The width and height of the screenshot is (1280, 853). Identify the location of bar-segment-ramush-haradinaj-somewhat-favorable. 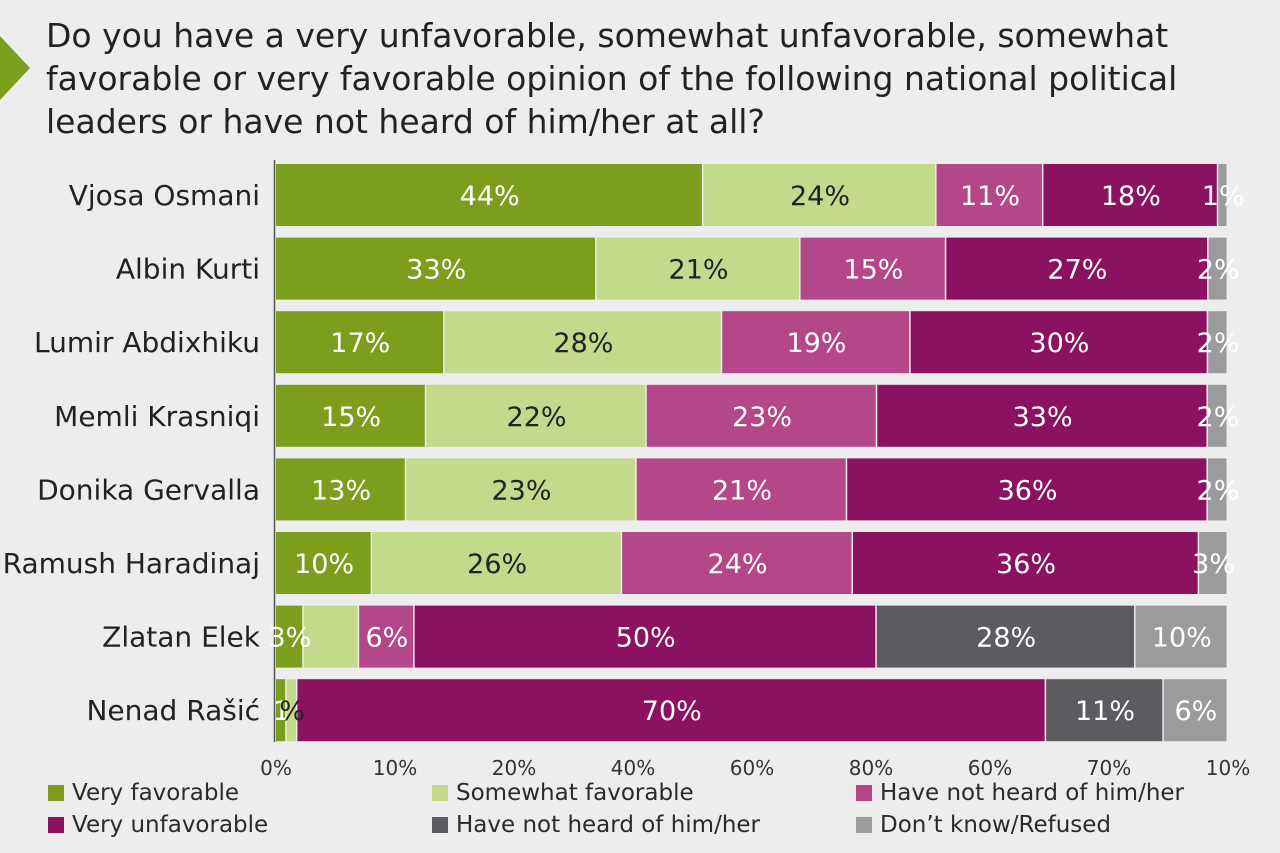
(496, 563).